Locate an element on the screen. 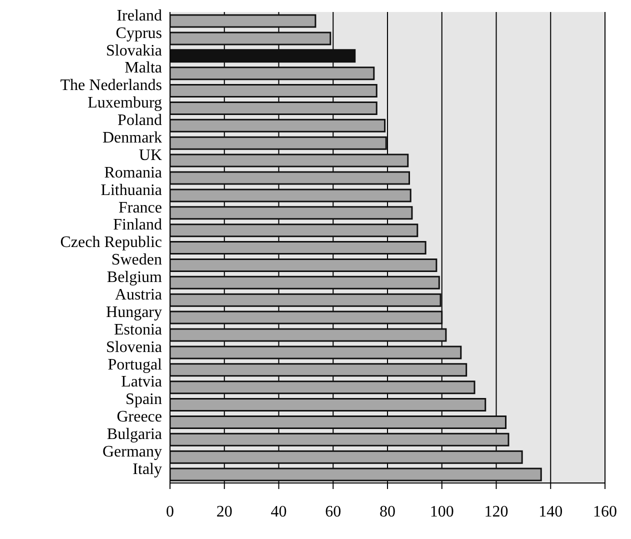 The width and height of the screenshot is (631, 539). x-tick-label: 80 is located at coordinates (388, 511).